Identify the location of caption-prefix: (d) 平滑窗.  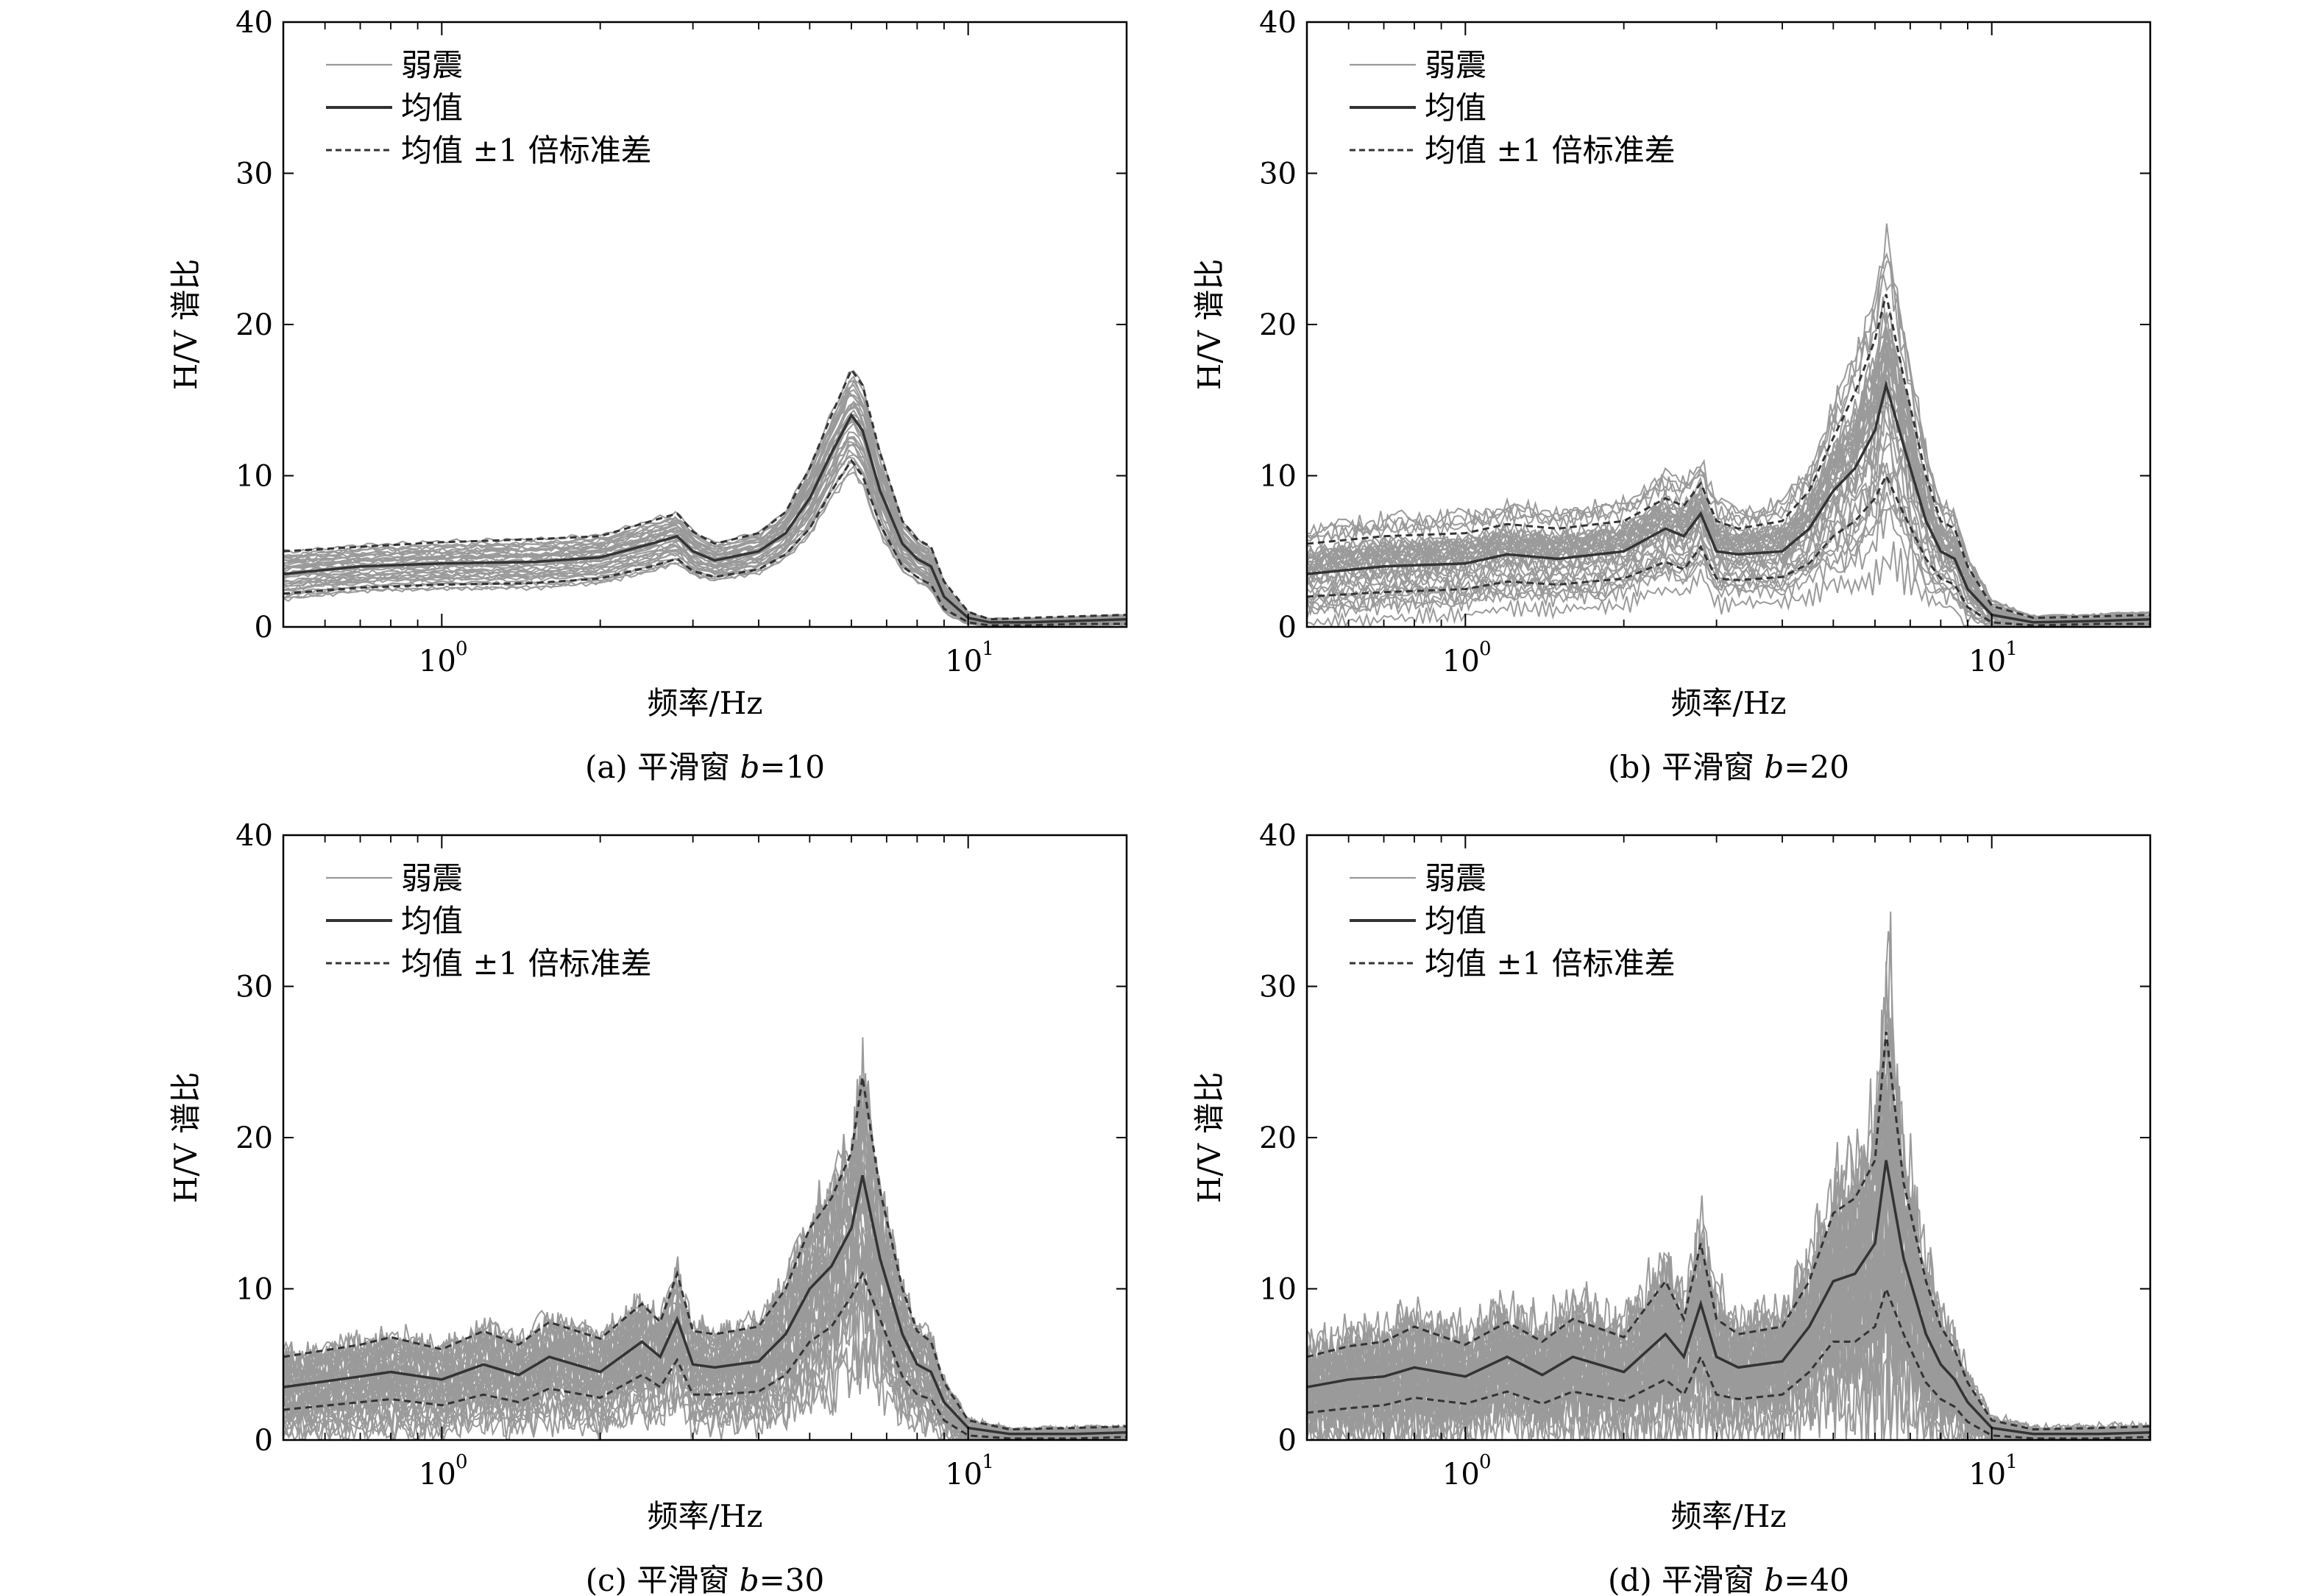
(1686, 1579).